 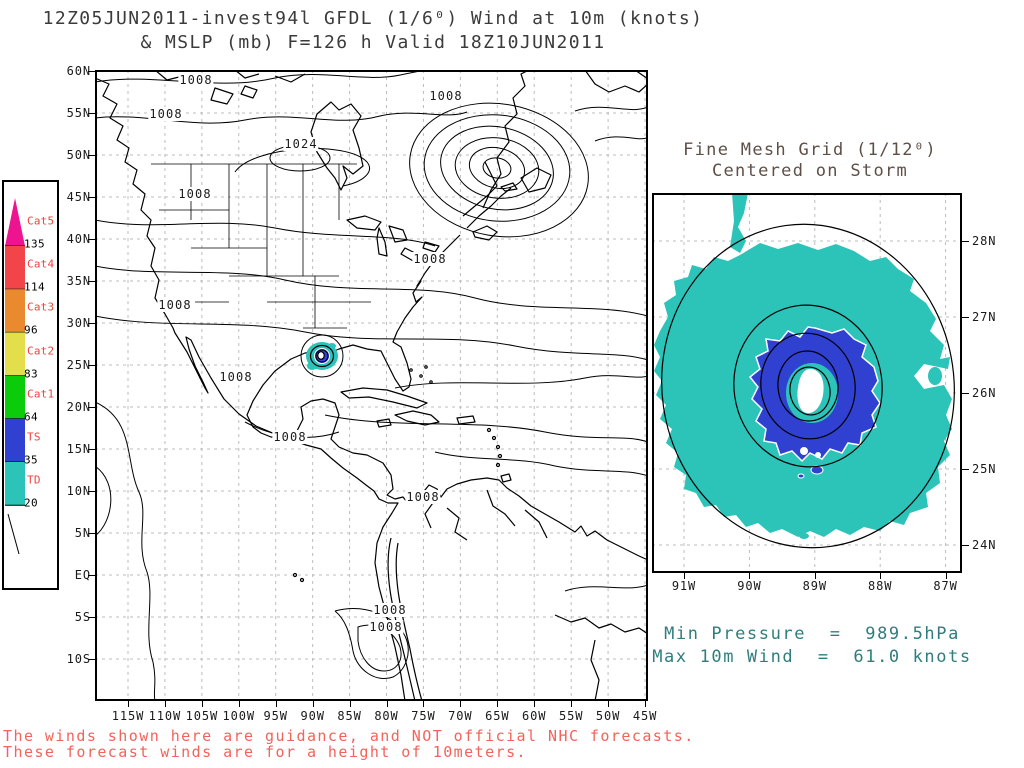 What do you see at coordinates (423, 716) in the screenshot?
I see `main-map-lon-label: 75W` at bounding box center [423, 716].